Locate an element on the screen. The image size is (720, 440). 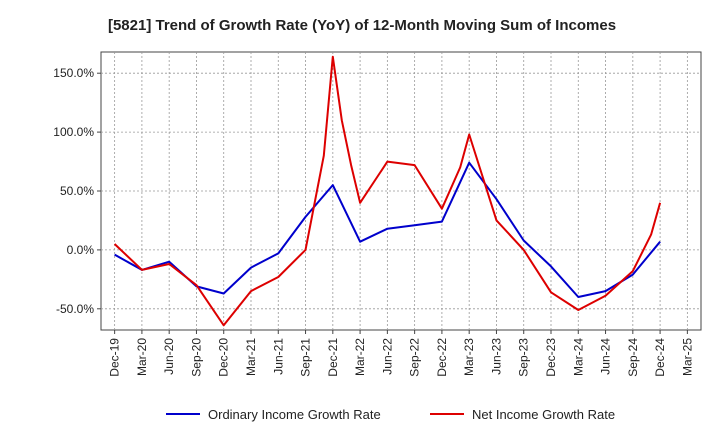
x-tick-label: Dec-22 is located at coordinates (442, 357).